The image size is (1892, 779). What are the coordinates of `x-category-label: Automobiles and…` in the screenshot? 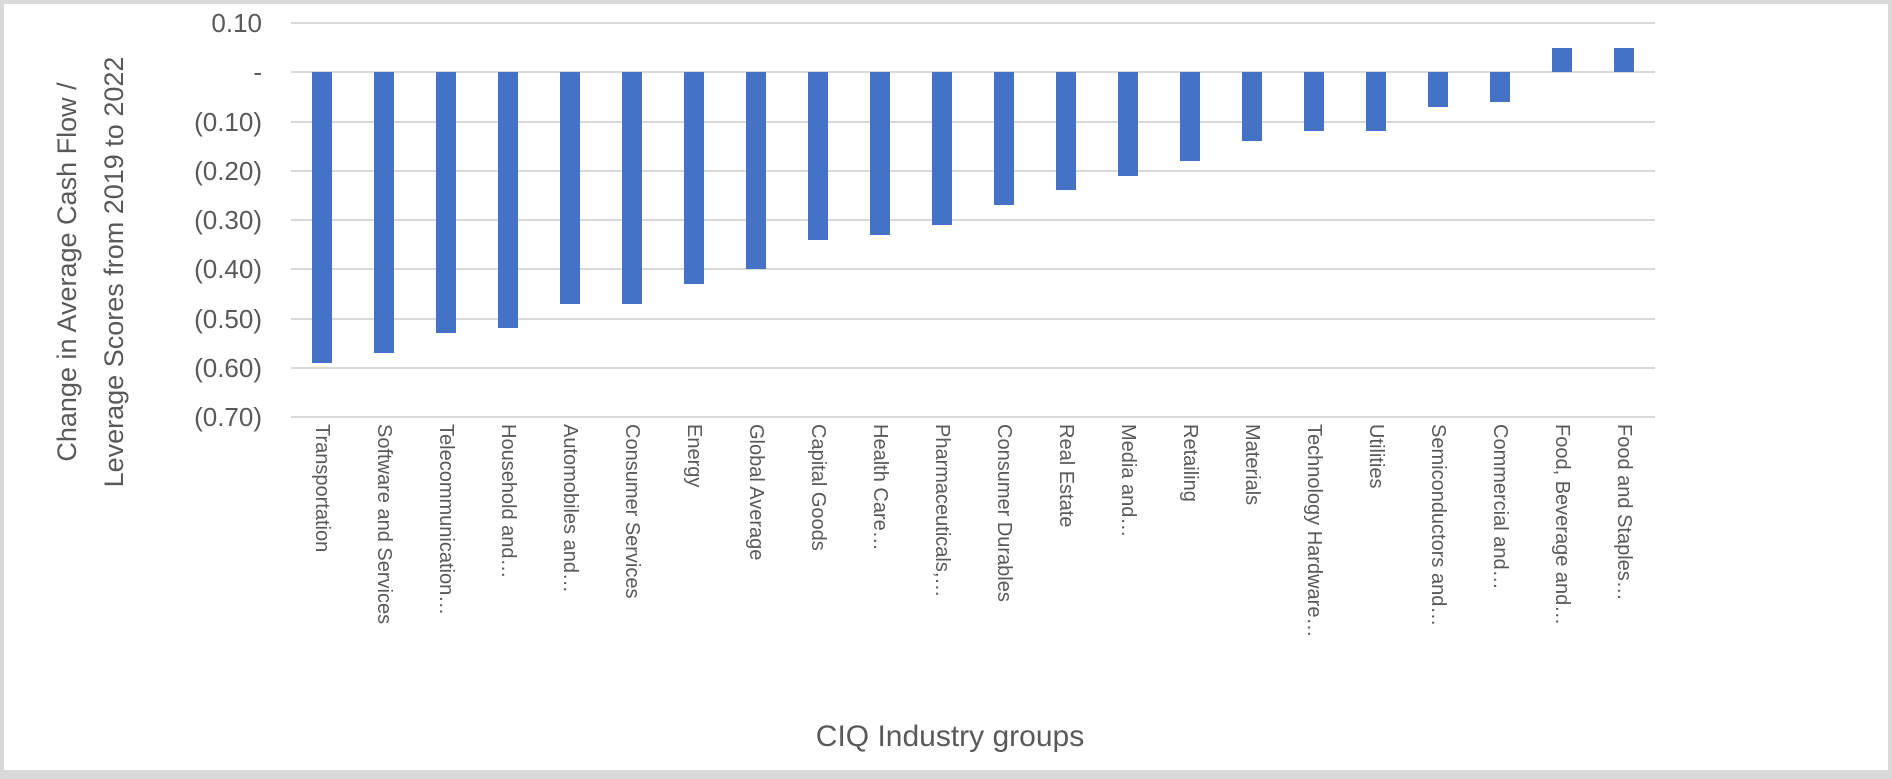 It's located at (570, 508).